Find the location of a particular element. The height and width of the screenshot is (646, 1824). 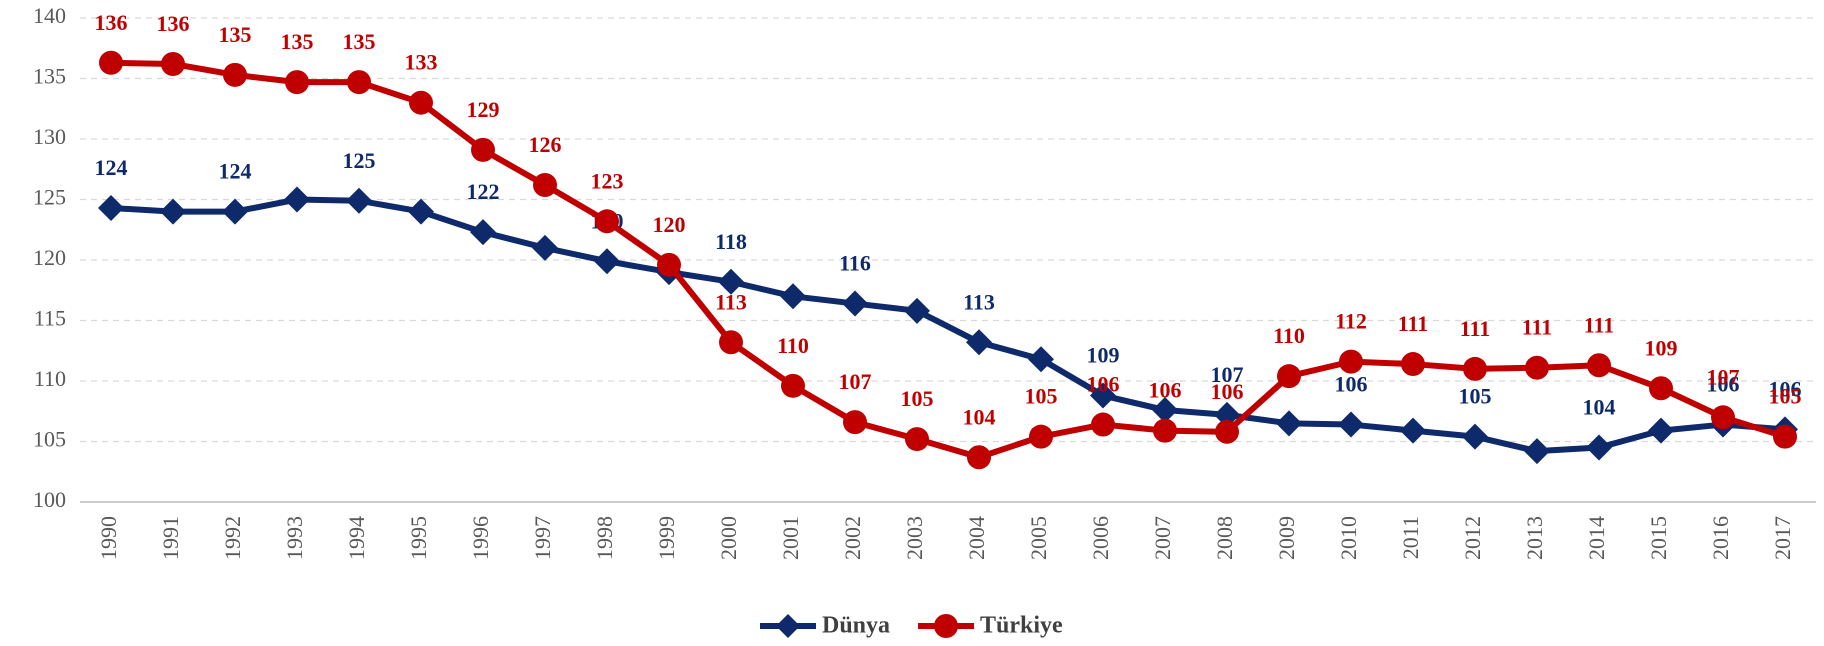

x-tick-label: 1998 is located at coordinates (604, 538).